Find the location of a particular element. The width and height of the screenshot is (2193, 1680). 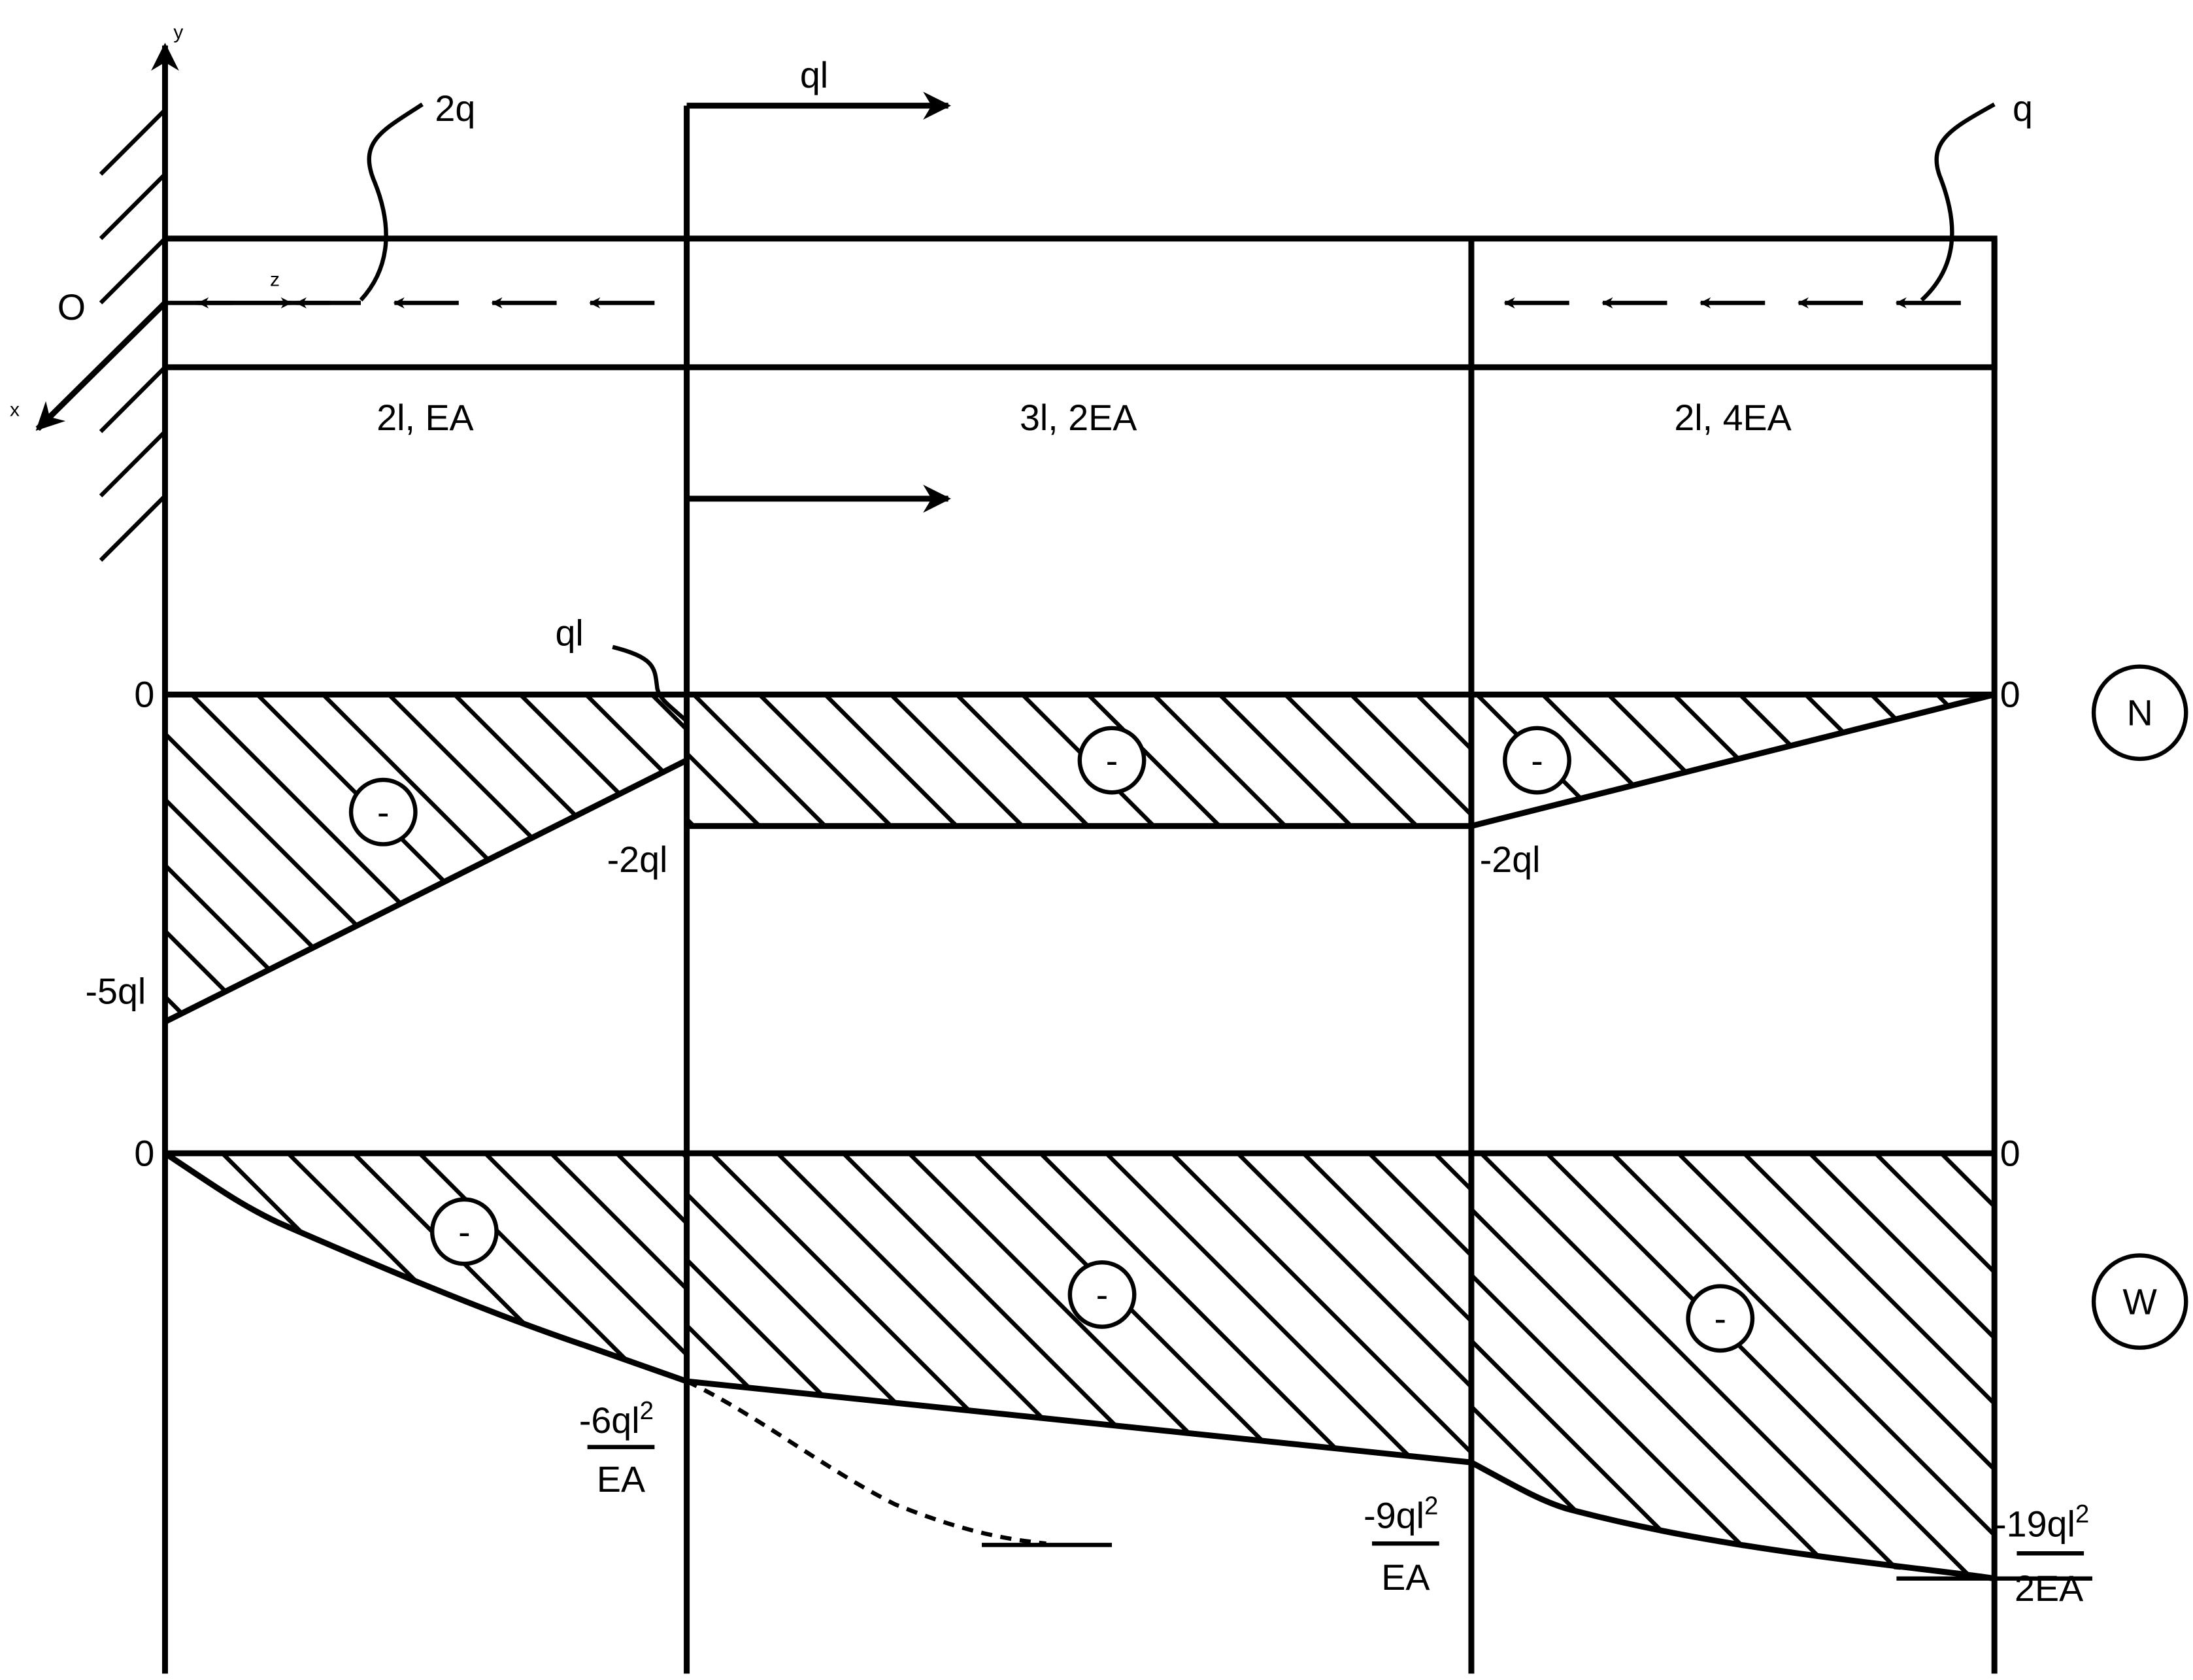

y-axis-label: y is located at coordinates (178, 32).